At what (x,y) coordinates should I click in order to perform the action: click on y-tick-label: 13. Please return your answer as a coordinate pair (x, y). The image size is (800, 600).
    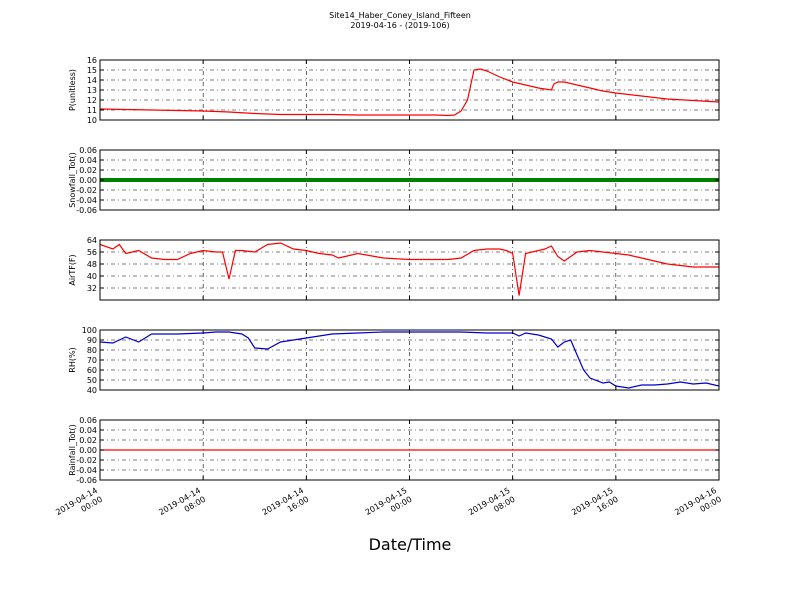
    Looking at the image, I should click on (92, 90).